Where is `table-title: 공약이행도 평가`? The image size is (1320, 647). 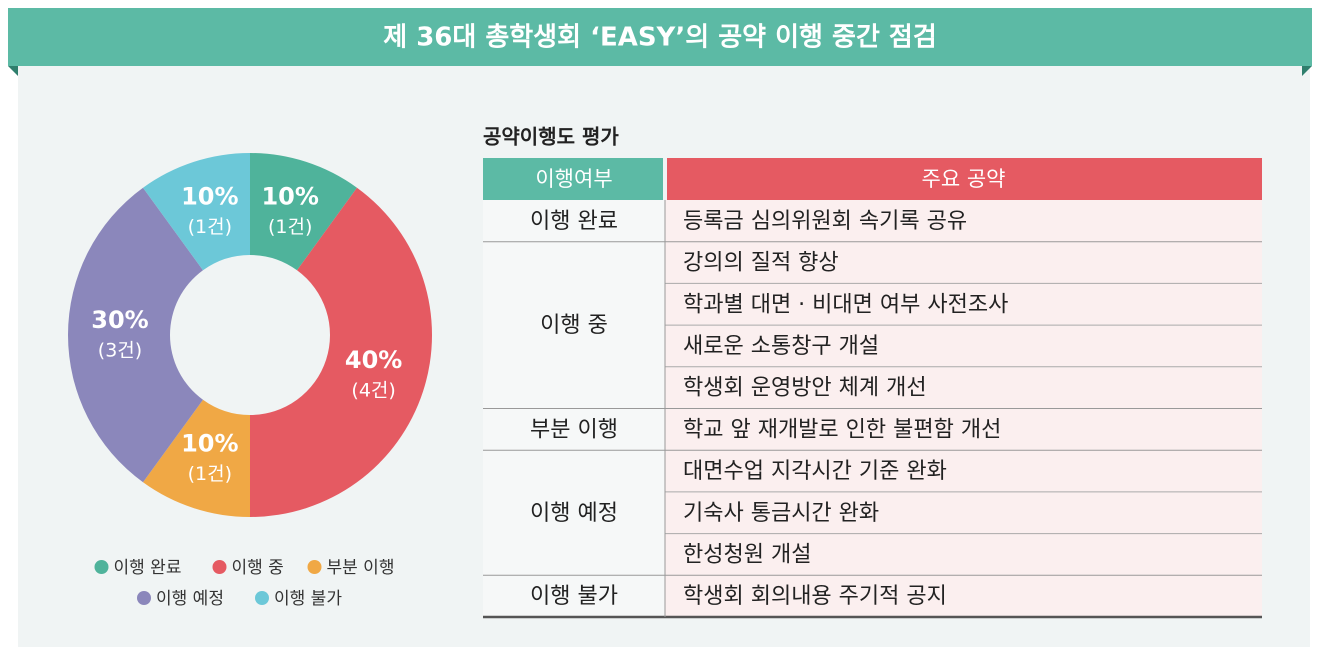
table-title: 공약이행도 평가 is located at coordinates (551, 137).